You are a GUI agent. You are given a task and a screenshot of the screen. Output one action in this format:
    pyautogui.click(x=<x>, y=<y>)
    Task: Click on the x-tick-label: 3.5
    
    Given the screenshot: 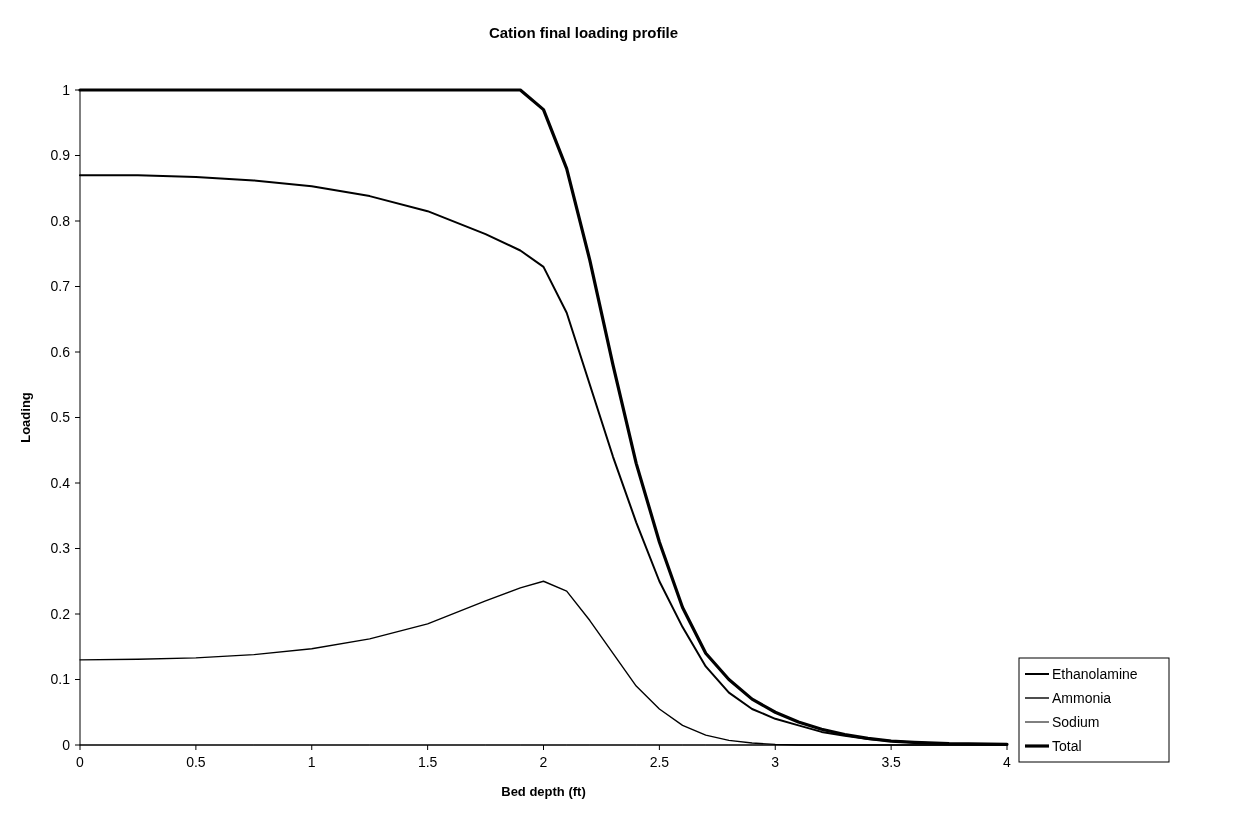 What is the action you would take?
    pyautogui.click(x=891, y=762)
    